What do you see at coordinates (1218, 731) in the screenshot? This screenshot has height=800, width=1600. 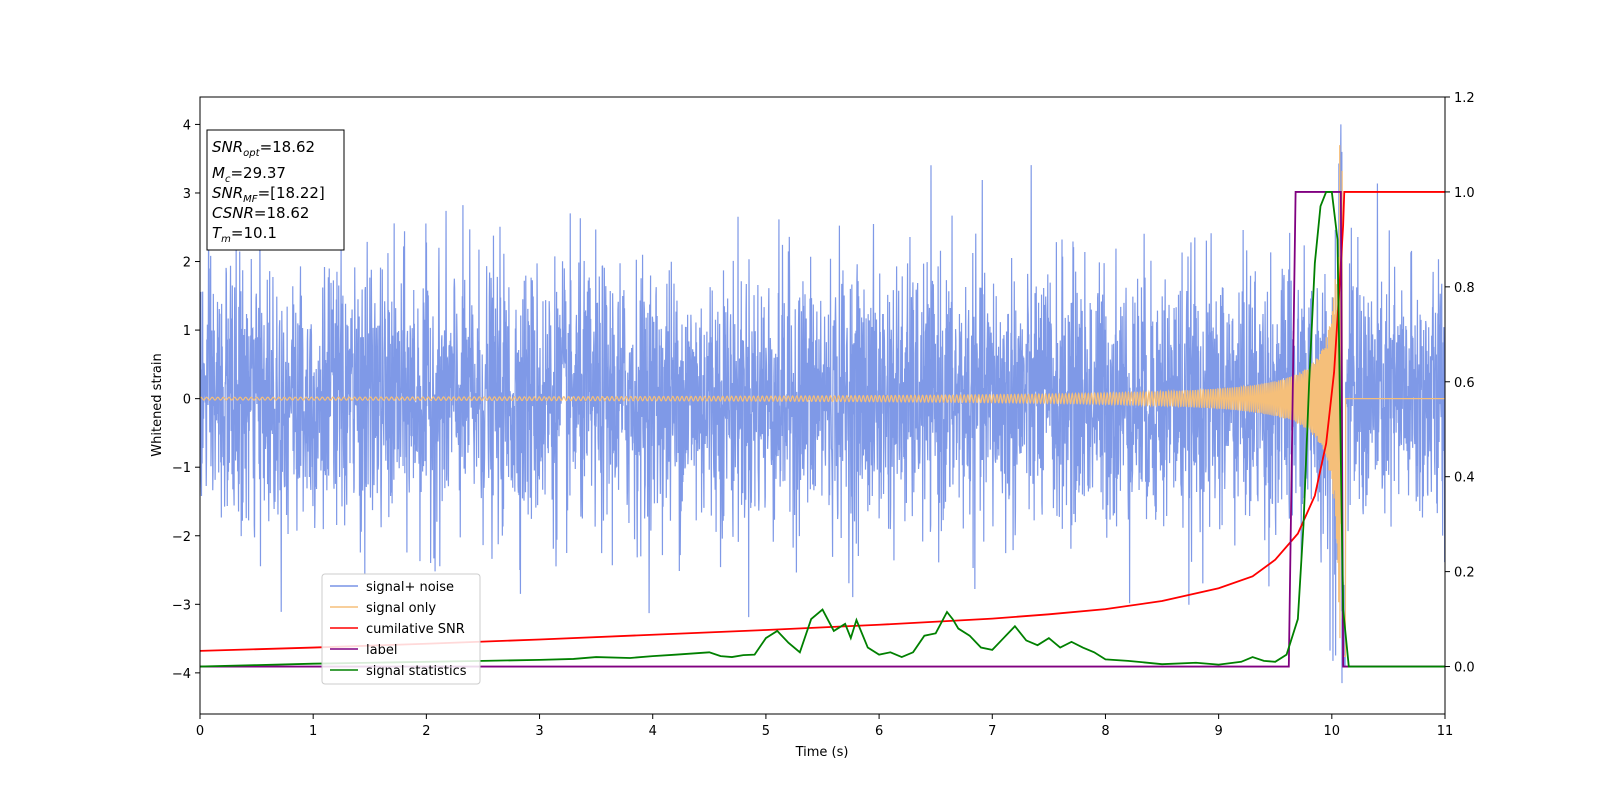 I see `x-tick-label: 9` at bounding box center [1218, 731].